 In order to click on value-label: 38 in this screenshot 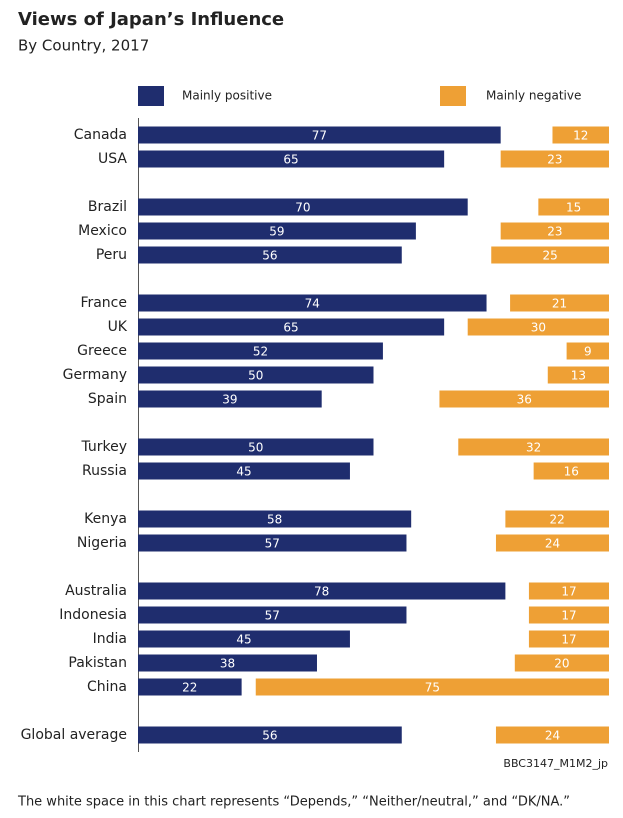, I will do `click(227, 664)`.